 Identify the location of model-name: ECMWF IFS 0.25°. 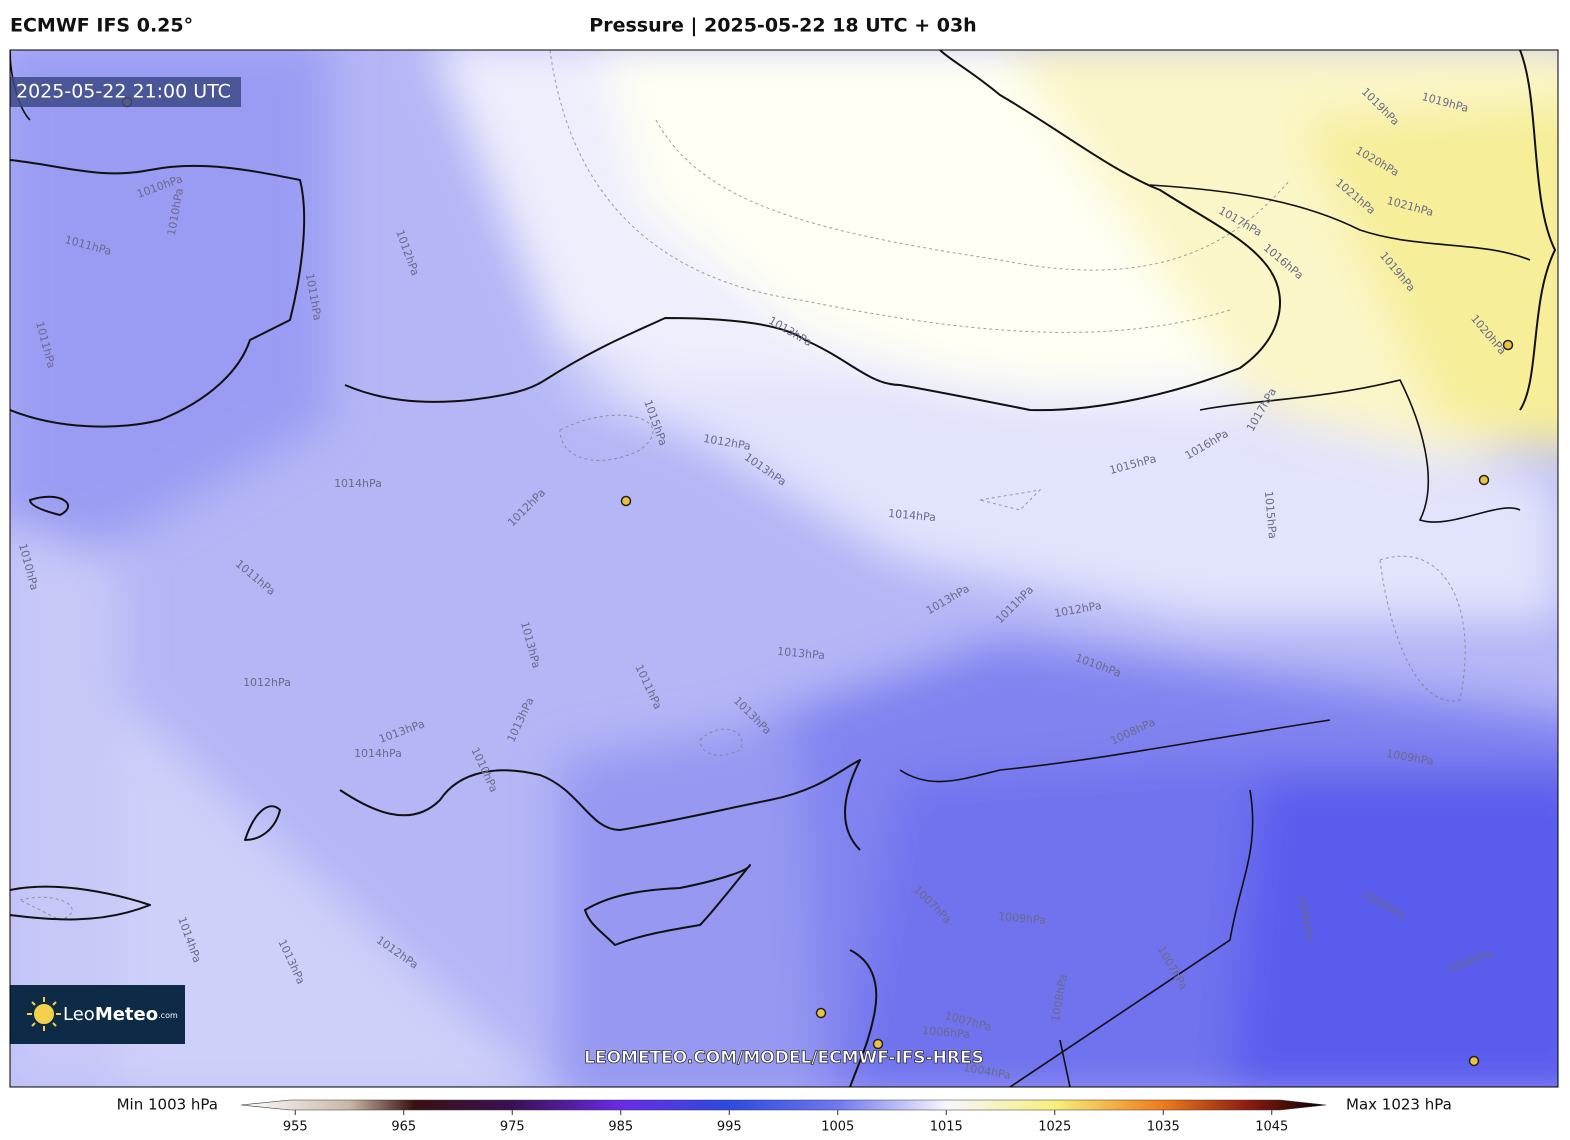
(101, 26).